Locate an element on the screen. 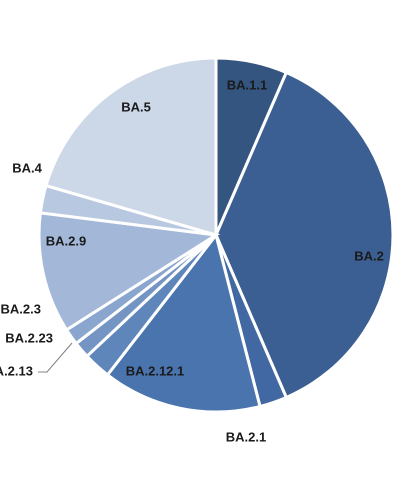 The width and height of the screenshot is (400, 489). pie-label-ba-2-1: BA.2.1 is located at coordinates (246, 436).